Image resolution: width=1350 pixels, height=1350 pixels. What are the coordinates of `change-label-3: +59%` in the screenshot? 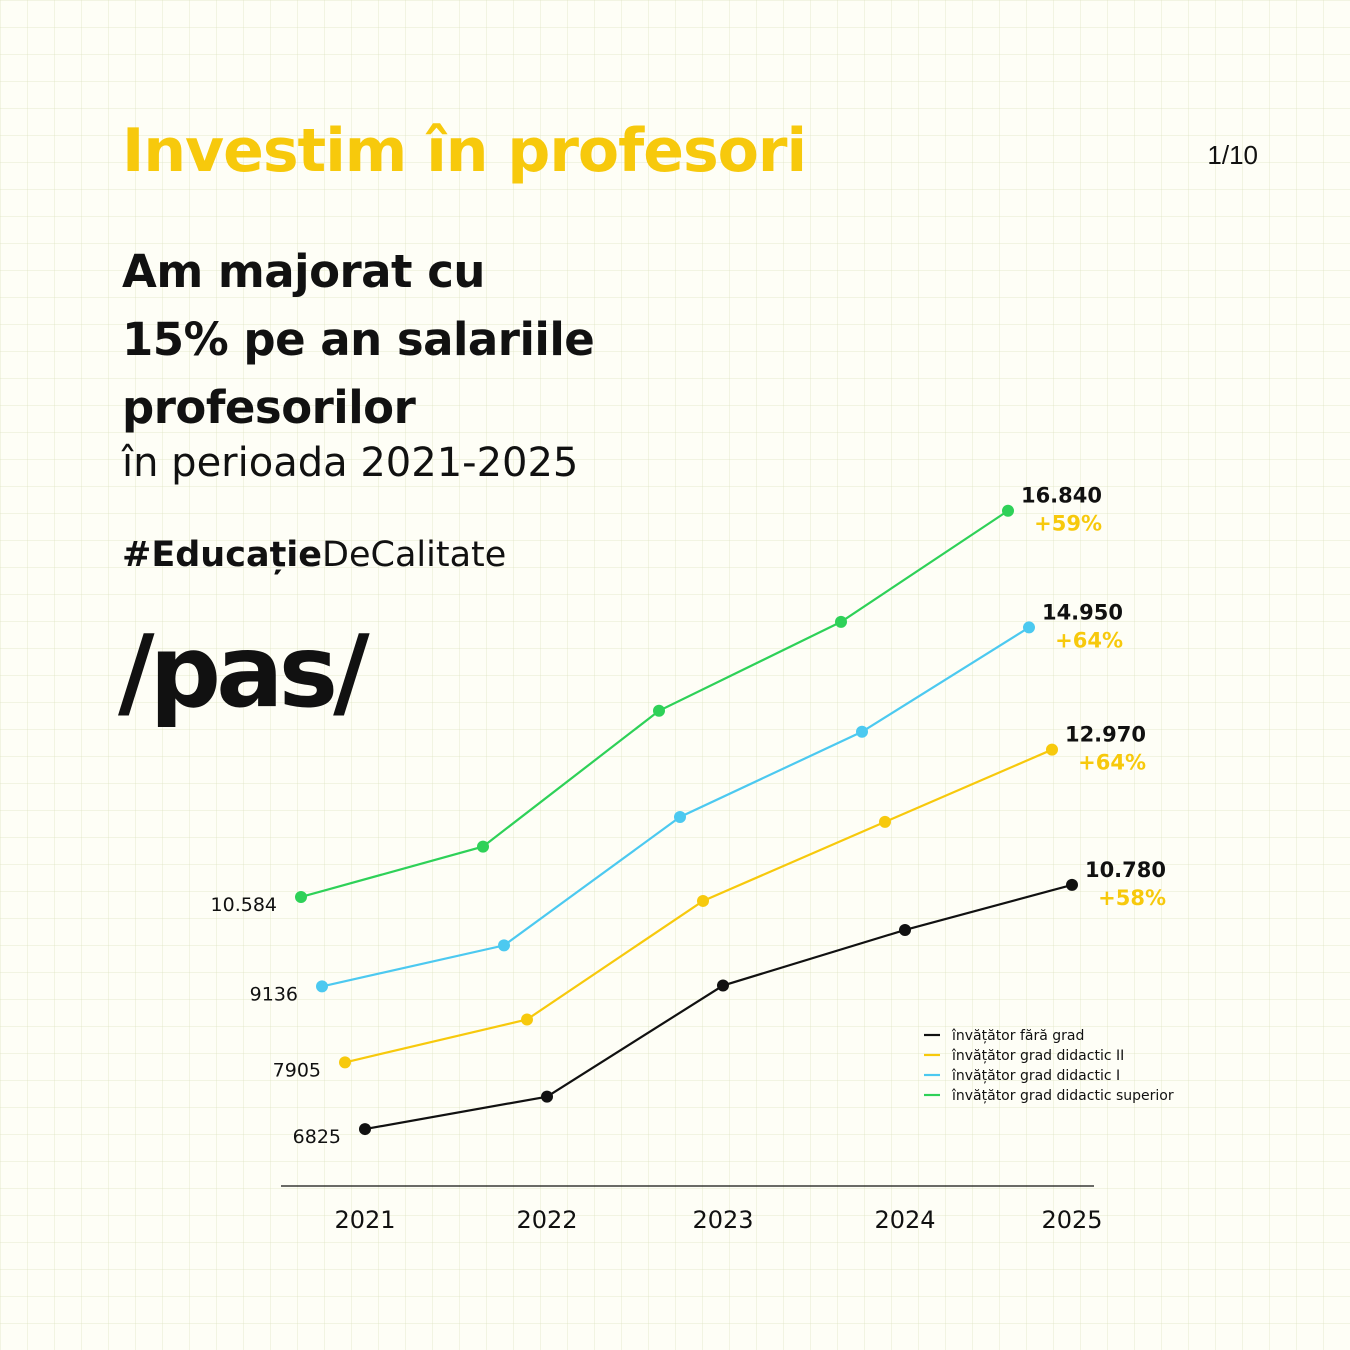 It's located at (1068, 524).